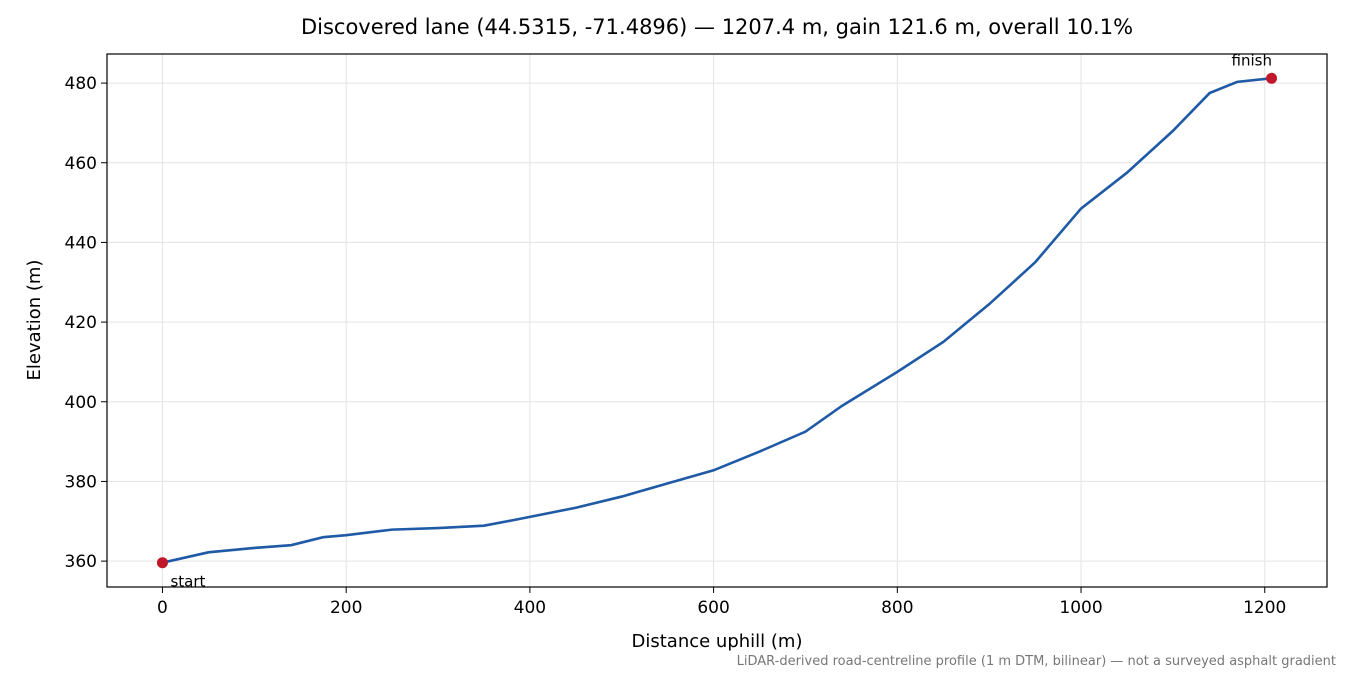 The height and width of the screenshot is (675, 1350). Describe the element at coordinates (81, 482) in the screenshot. I see `y-tick-label: 380` at that location.